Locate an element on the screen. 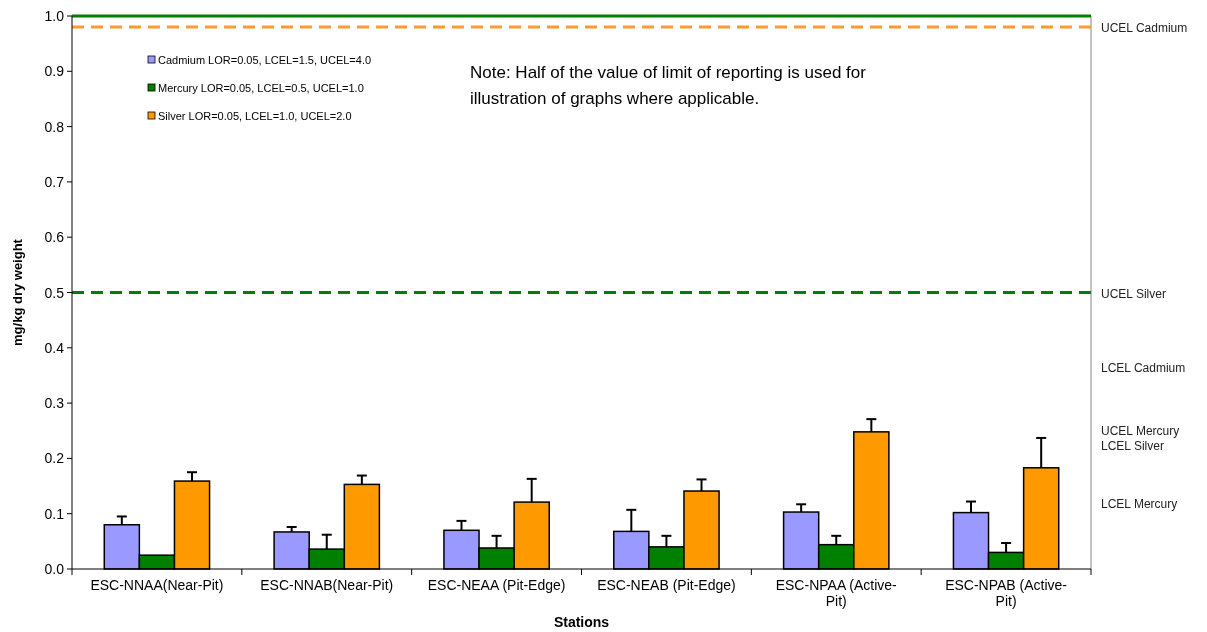  y-tick-label: 0.4 is located at coordinates (54, 347).